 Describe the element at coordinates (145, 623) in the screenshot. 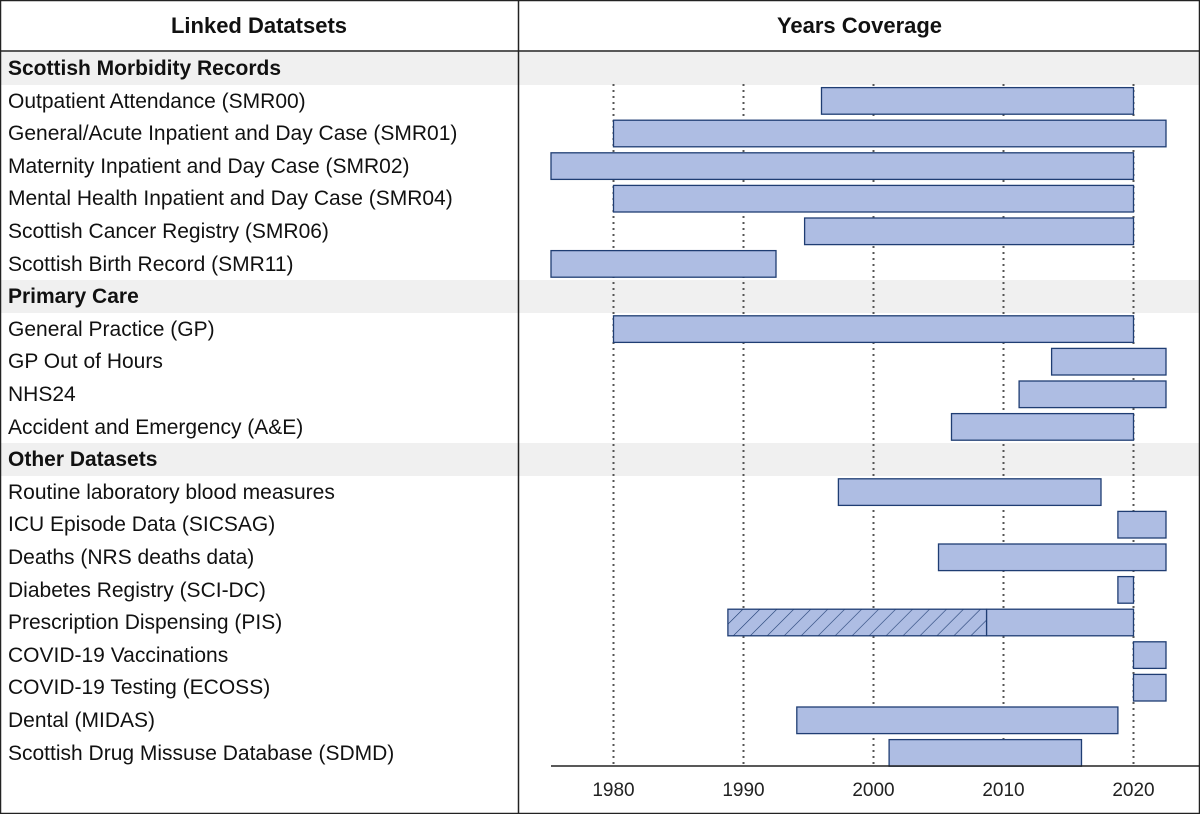

I see `dataset-label-prescription-dispensing-pis: Prescription Dispensing (PIS)` at that location.